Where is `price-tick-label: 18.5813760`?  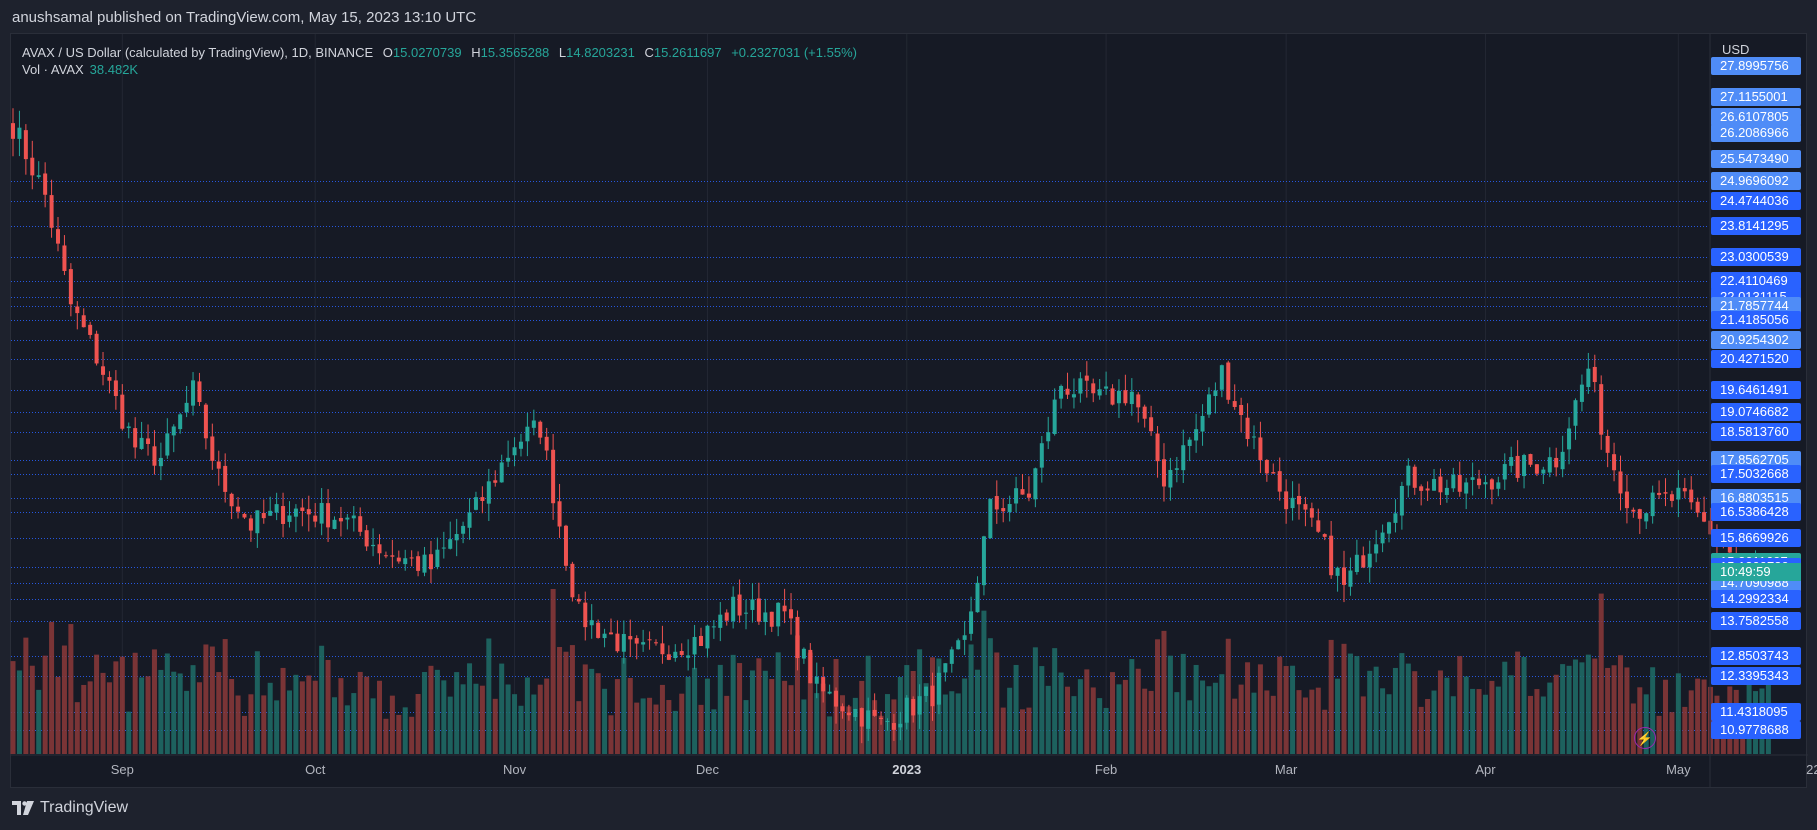
price-tick-label: 18.5813760 is located at coordinates (1756, 431).